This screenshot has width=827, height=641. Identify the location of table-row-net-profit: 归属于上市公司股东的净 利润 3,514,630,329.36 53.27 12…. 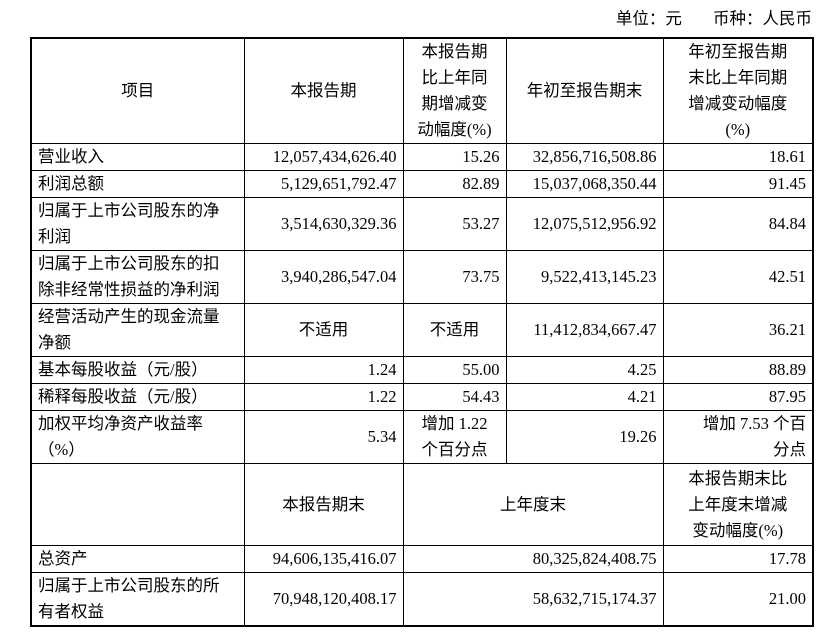
(422, 224).